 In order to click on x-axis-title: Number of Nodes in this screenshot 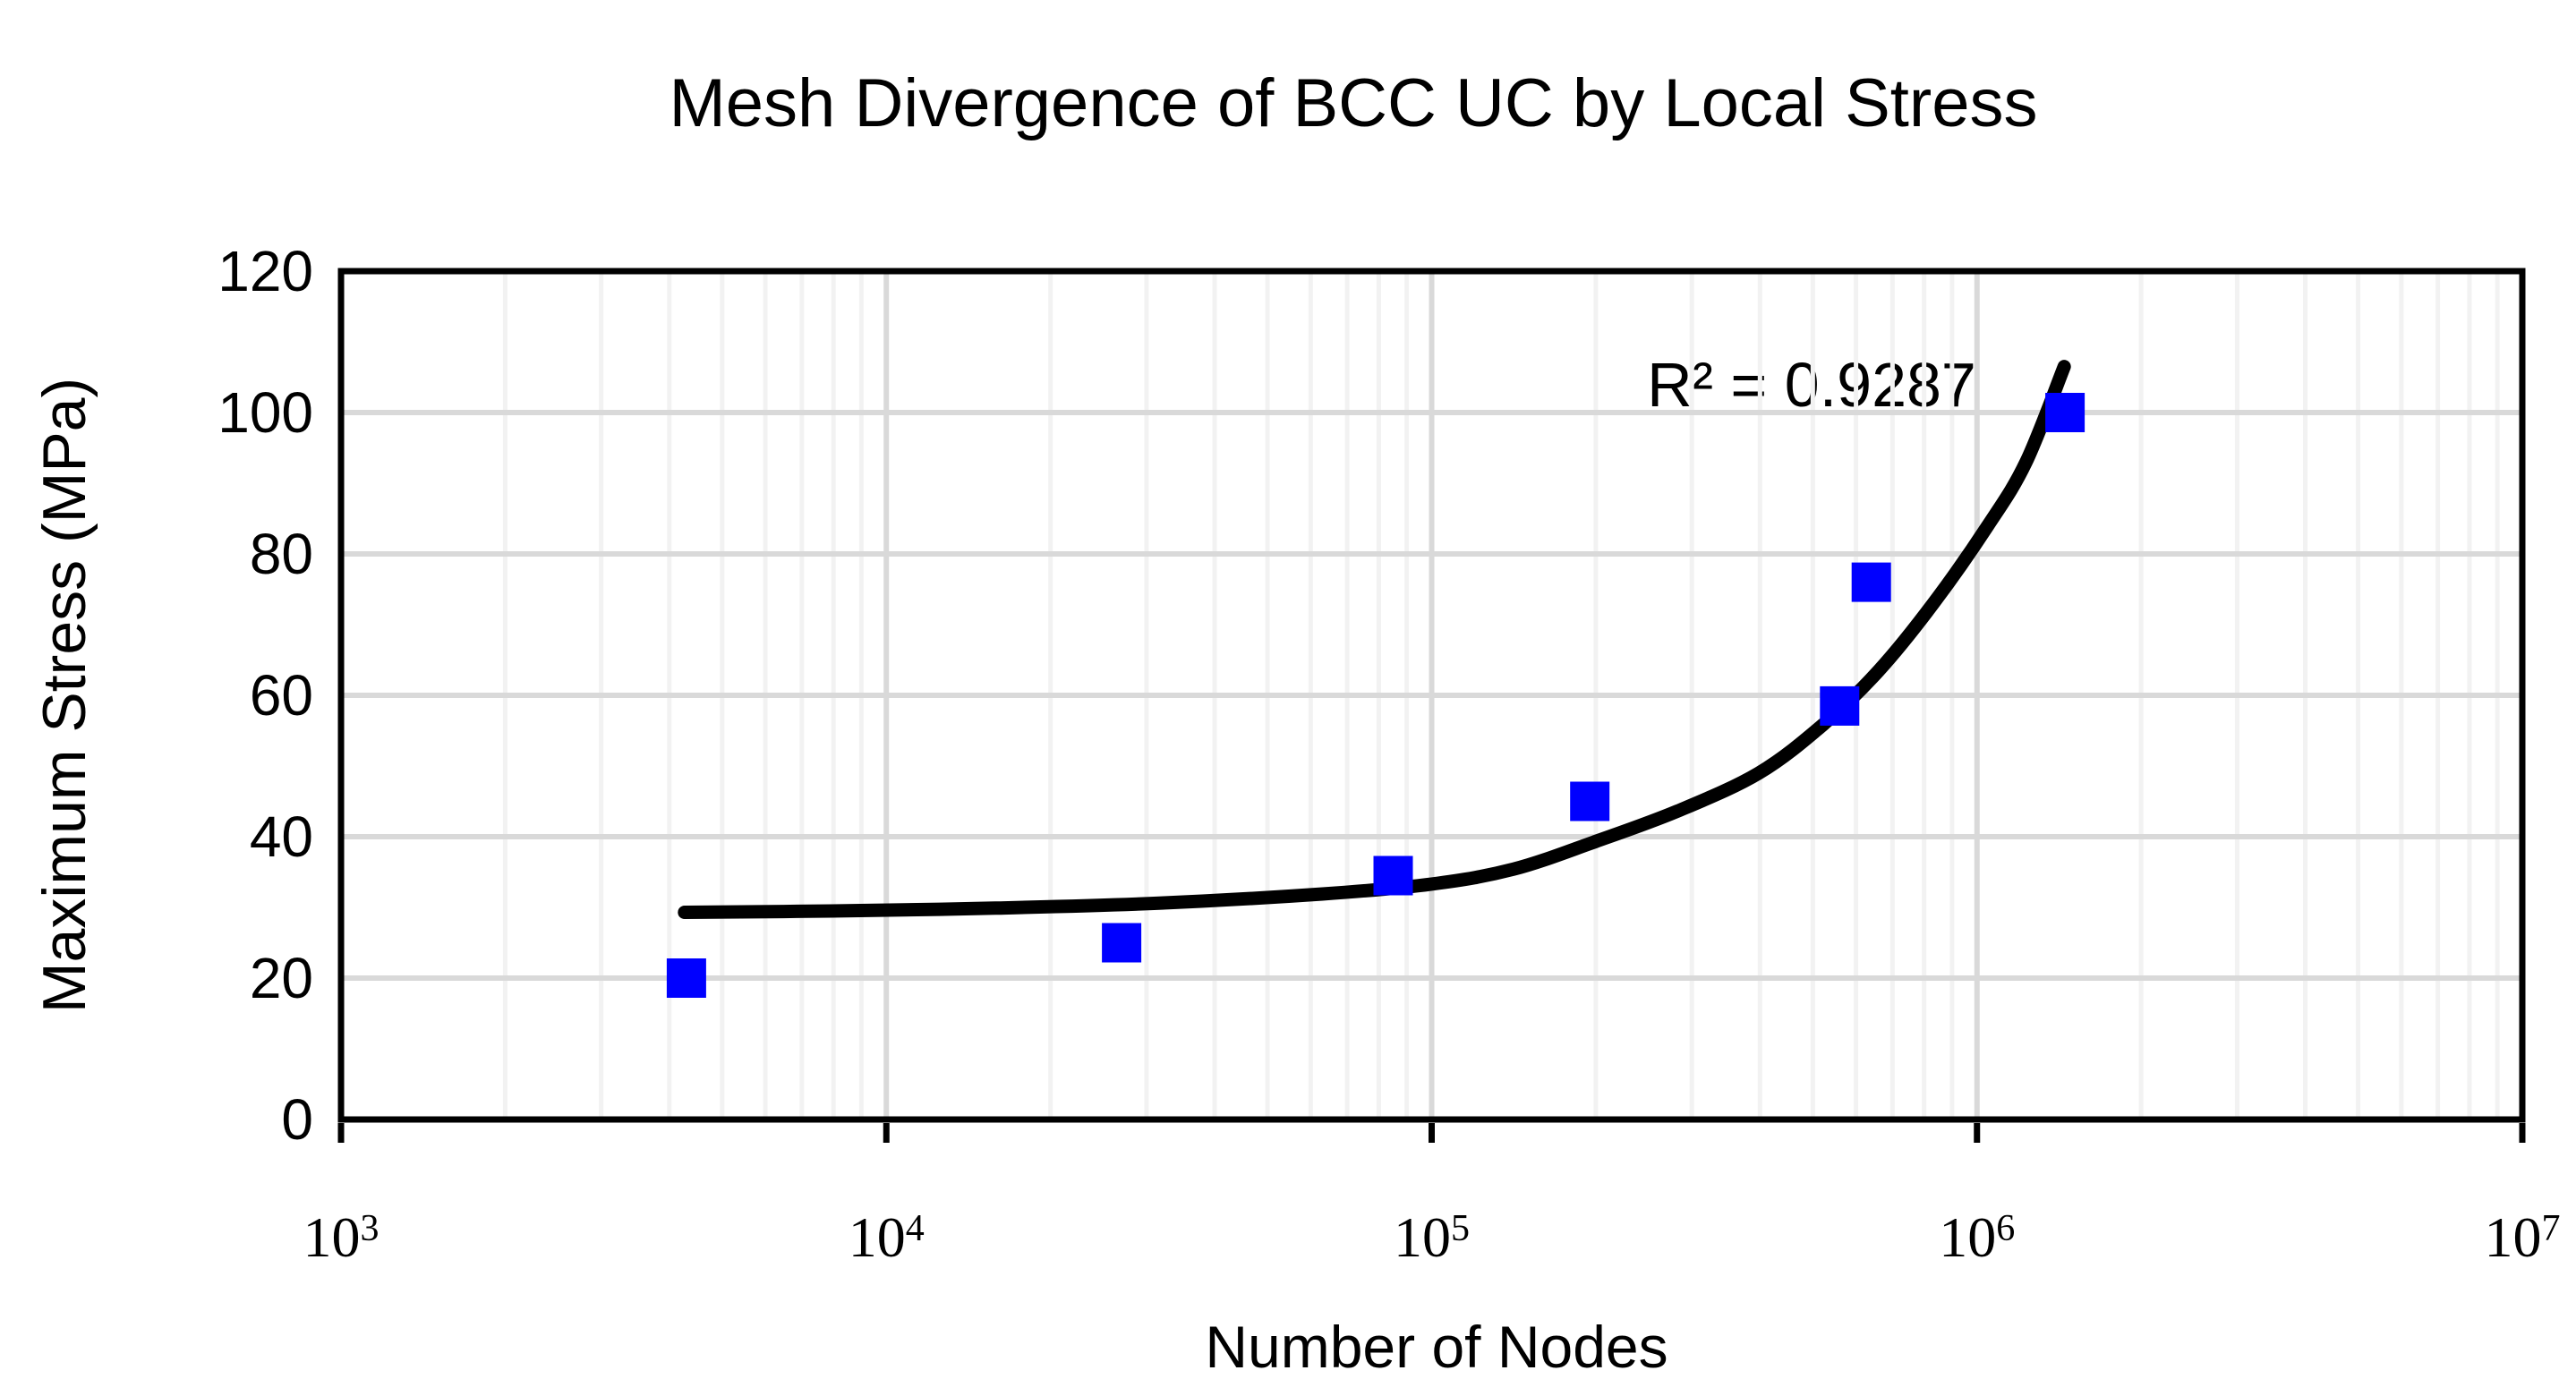, I will do `click(1436, 1347)`.